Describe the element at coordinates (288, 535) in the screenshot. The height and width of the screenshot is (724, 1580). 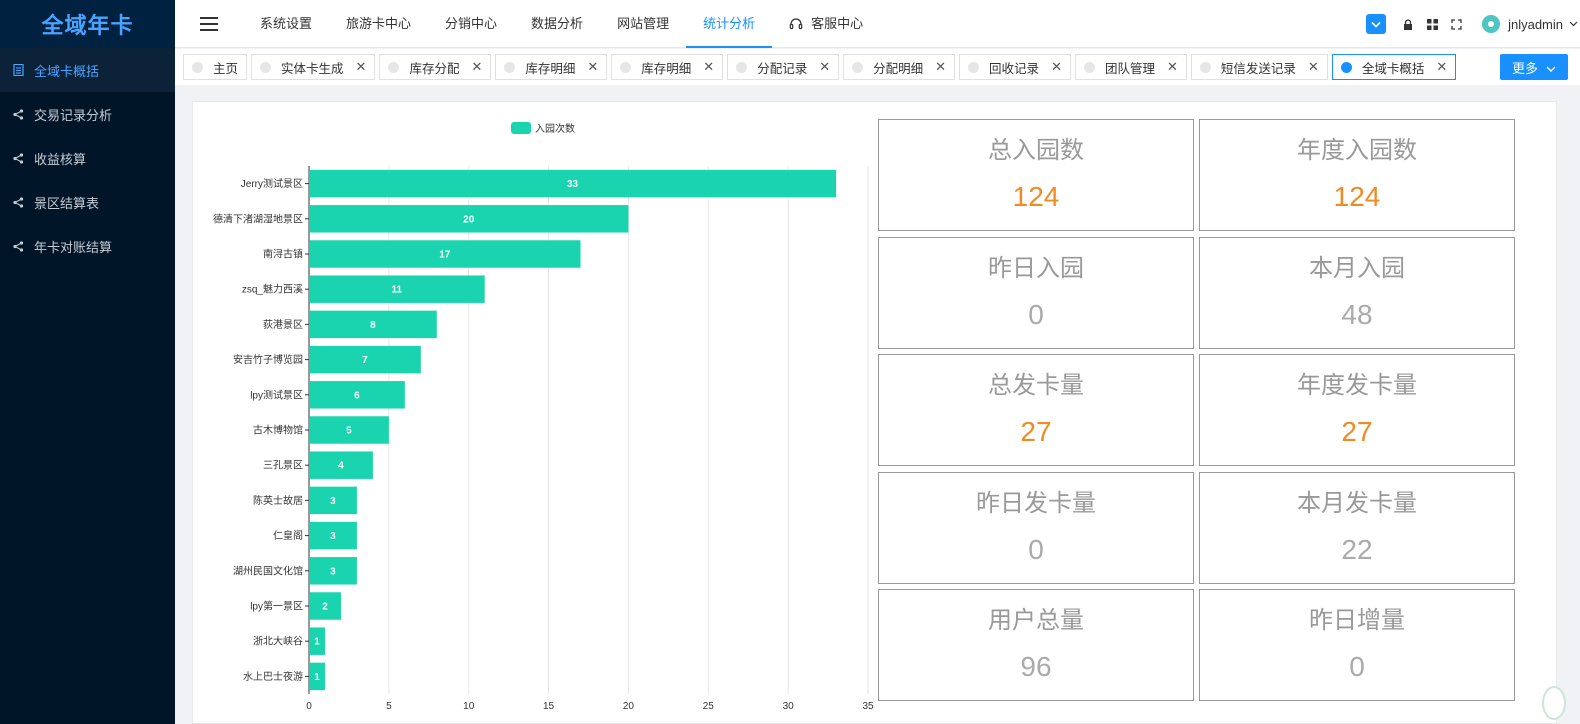
I see `y-tick-label: 仁皇阁` at that location.